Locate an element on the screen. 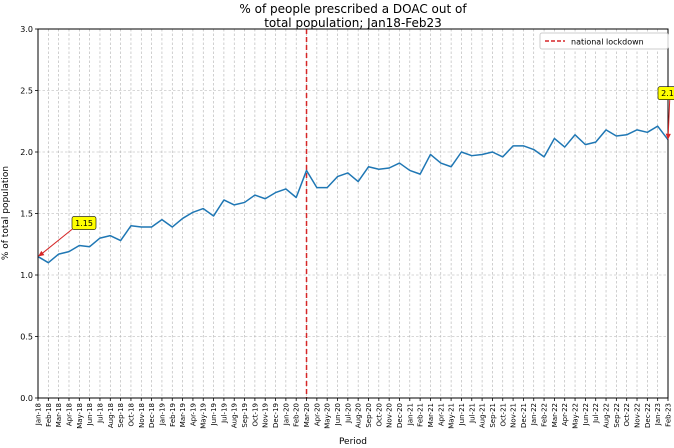 This screenshot has height=448, width=674. x-tick-label: Nov-21 is located at coordinates (514, 415).